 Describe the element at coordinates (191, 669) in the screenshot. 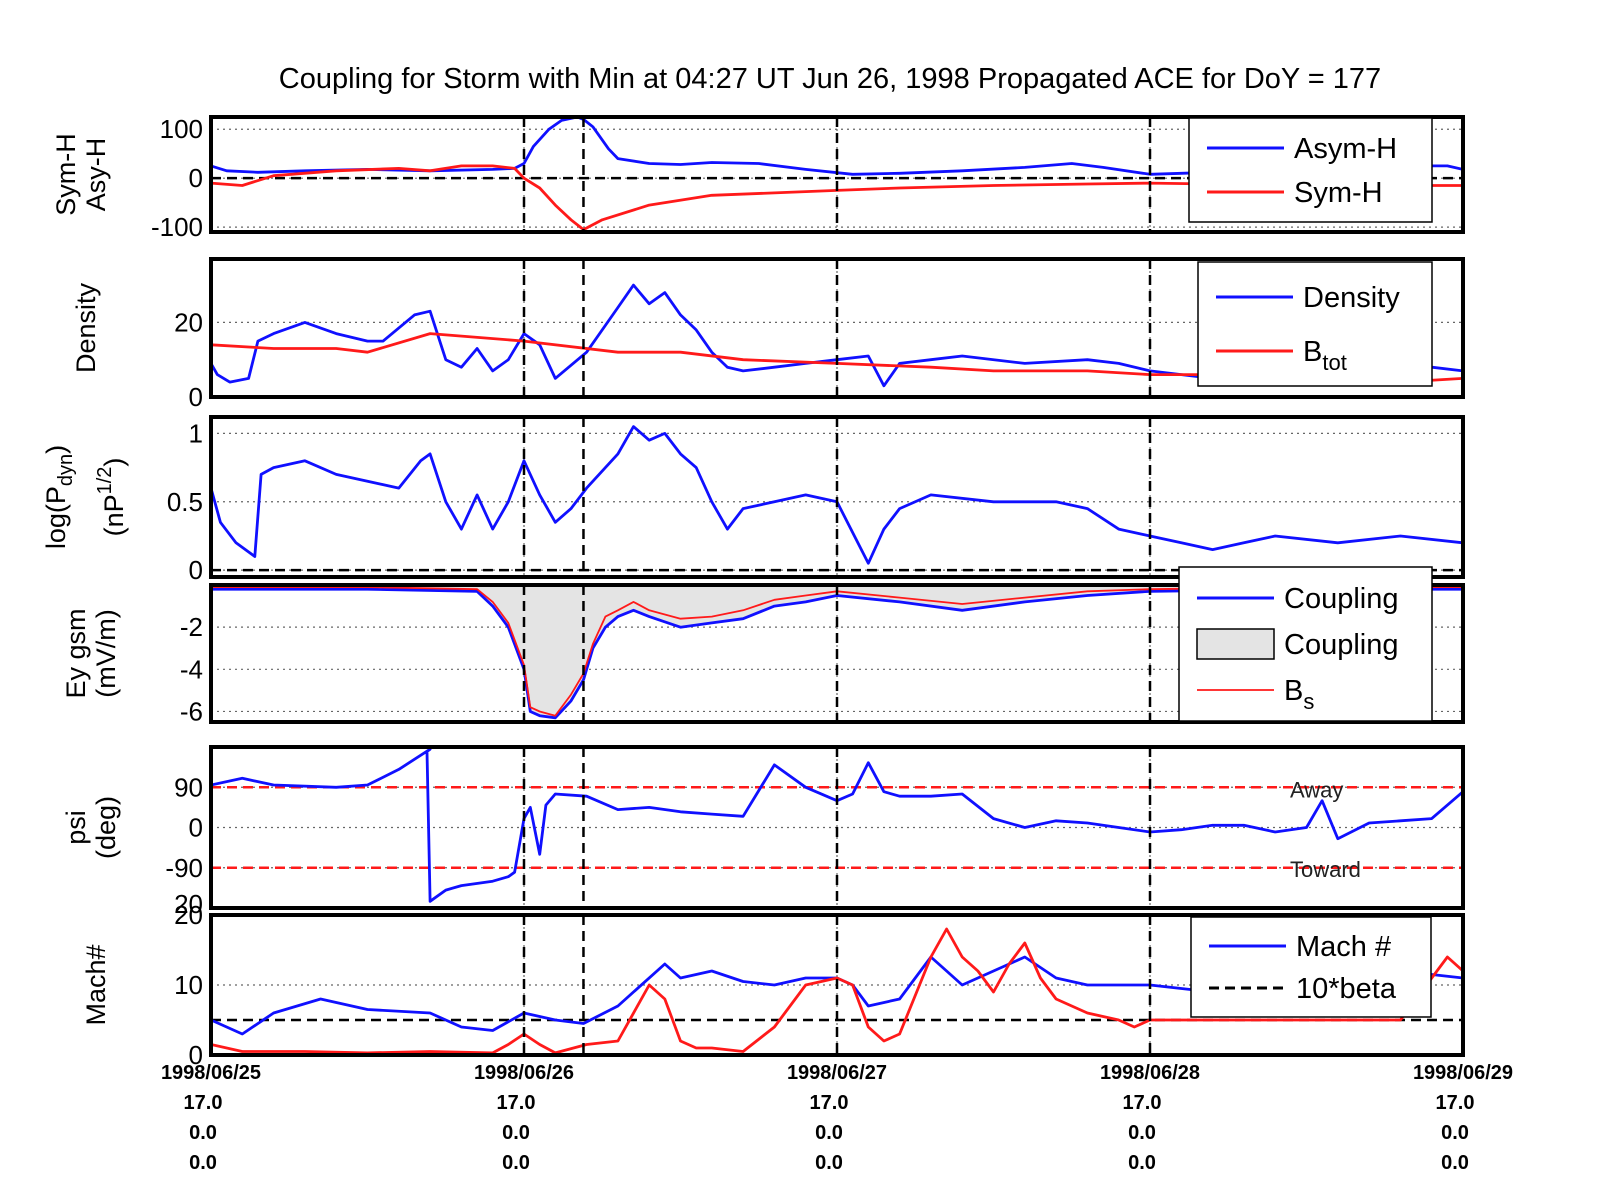

I see `y-tick-label: -4` at that location.